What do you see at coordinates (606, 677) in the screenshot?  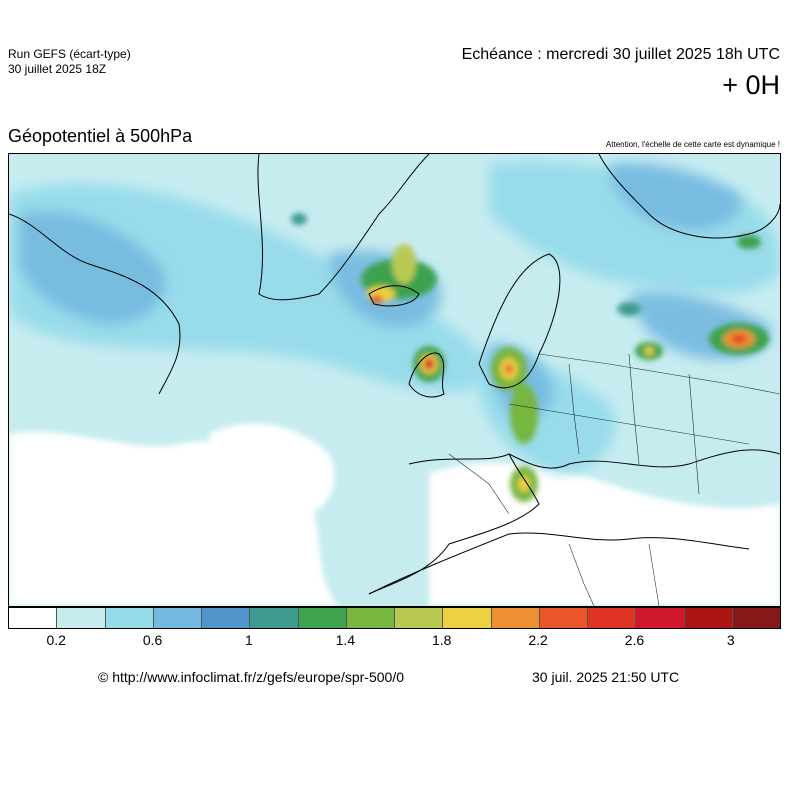 I see `generated-timestamp: 30 juil. 2025 21:50 UTC` at bounding box center [606, 677].